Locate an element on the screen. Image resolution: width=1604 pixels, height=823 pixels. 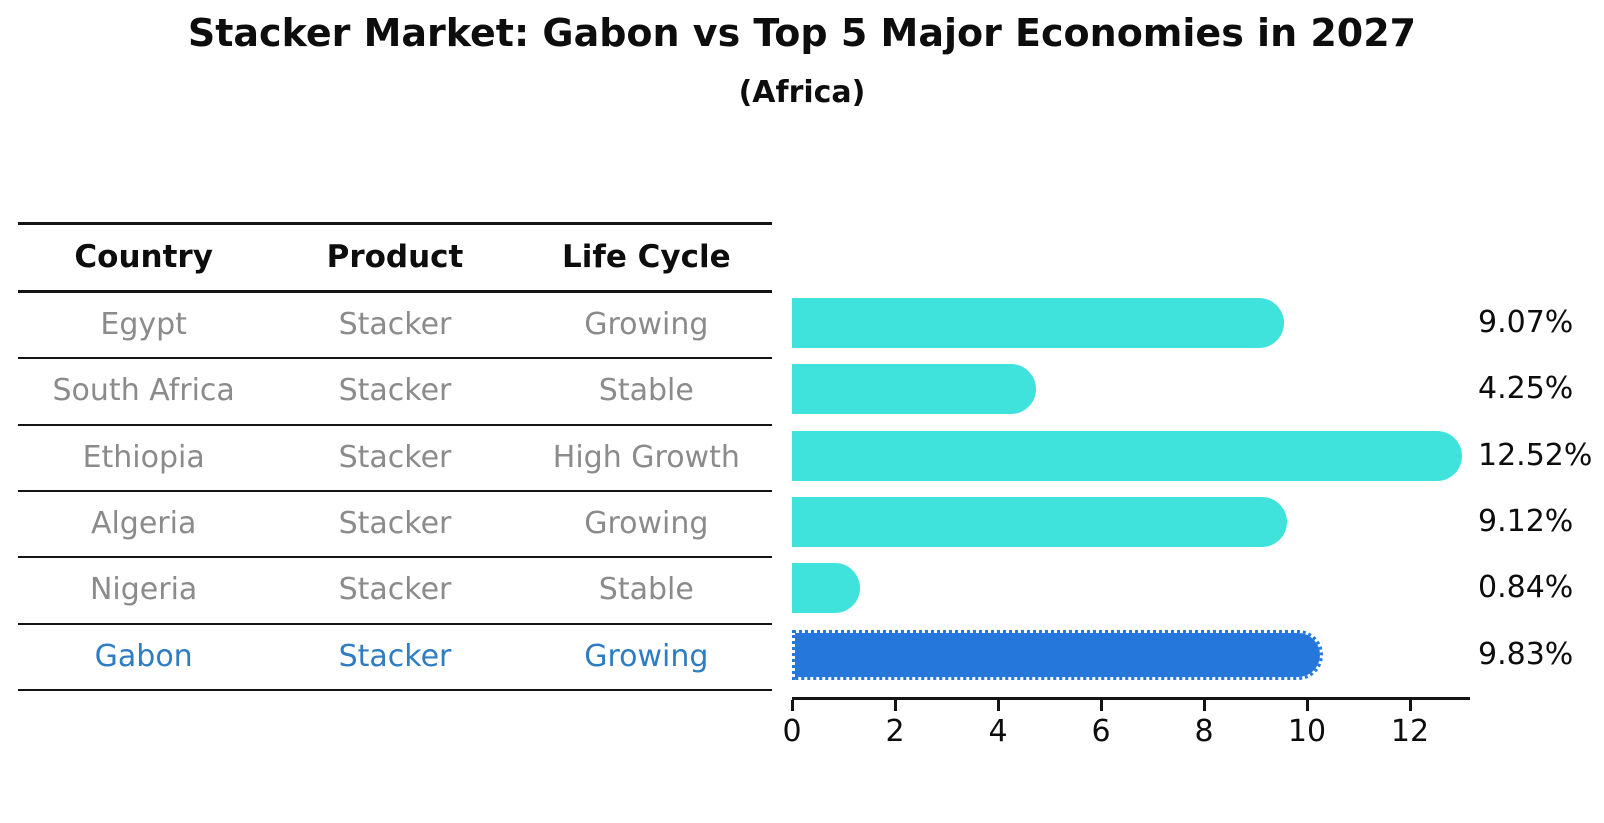
bar-band-south-africa is located at coordinates (1137, 389).